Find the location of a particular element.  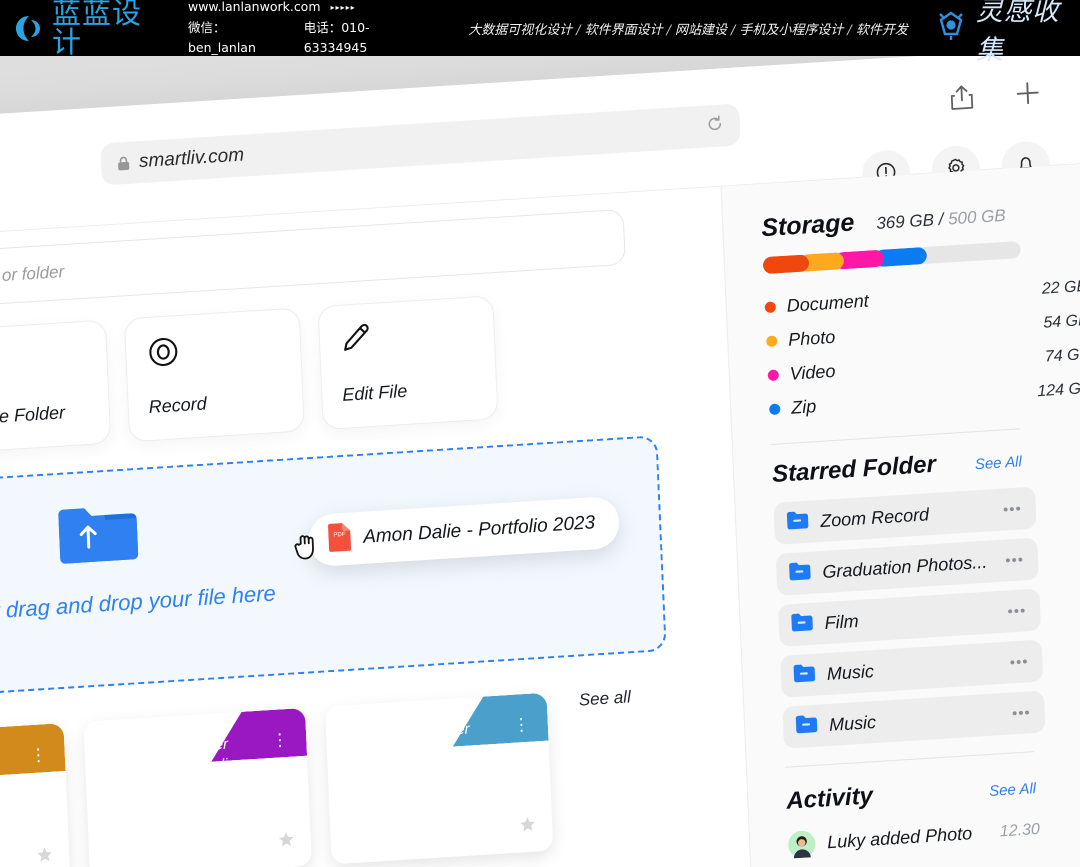

legend-label: Document is located at coordinates (828, 303).